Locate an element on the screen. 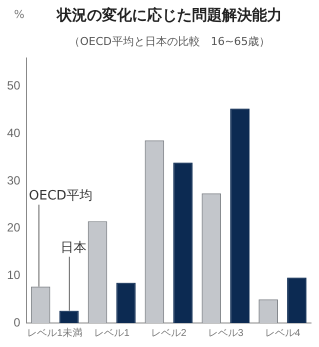 The width and height of the screenshot is (319, 347). y-tick-label: 0 is located at coordinates (17, 322).